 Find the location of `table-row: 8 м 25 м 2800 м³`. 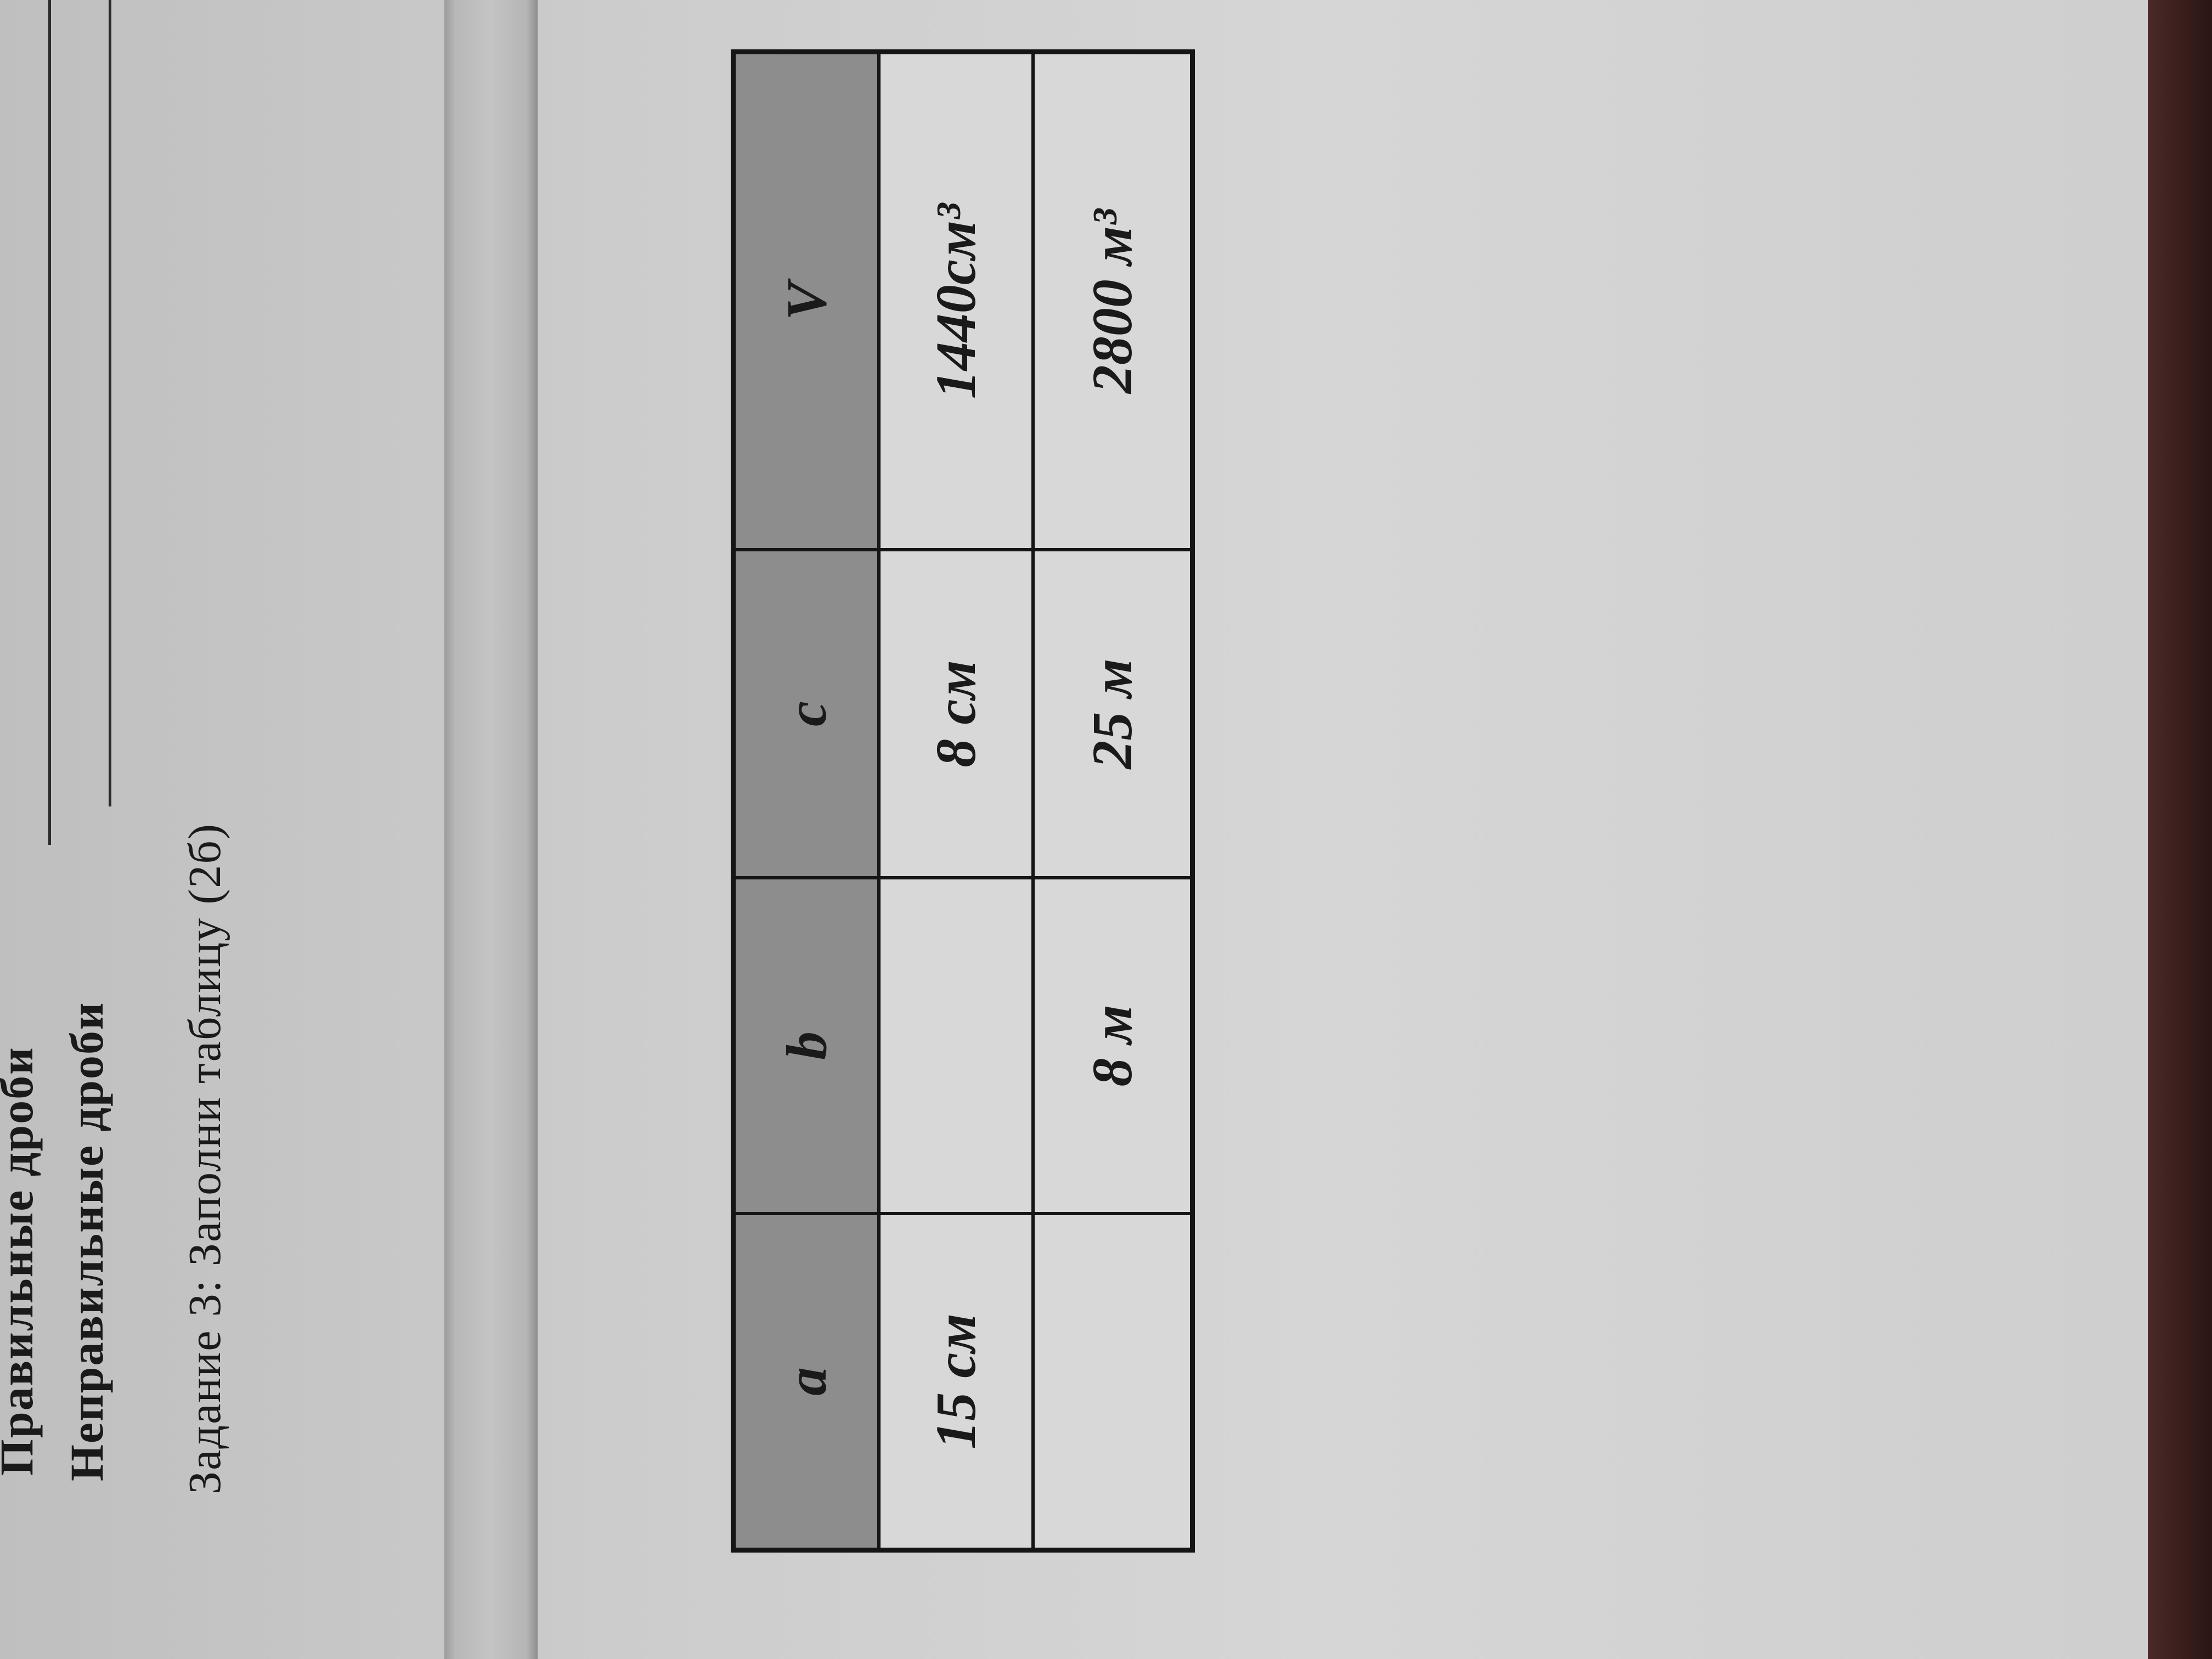

table-row: 8 м 25 м 2800 м³ is located at coordinates (1113, 801).